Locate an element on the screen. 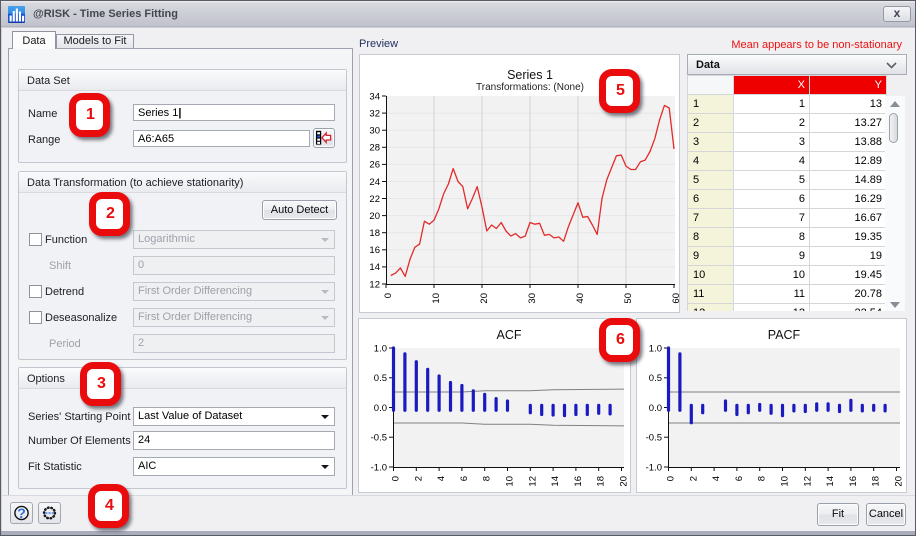 The image size is (916, 536). svg-text: Series 1 is located at coordinates (530, 75).